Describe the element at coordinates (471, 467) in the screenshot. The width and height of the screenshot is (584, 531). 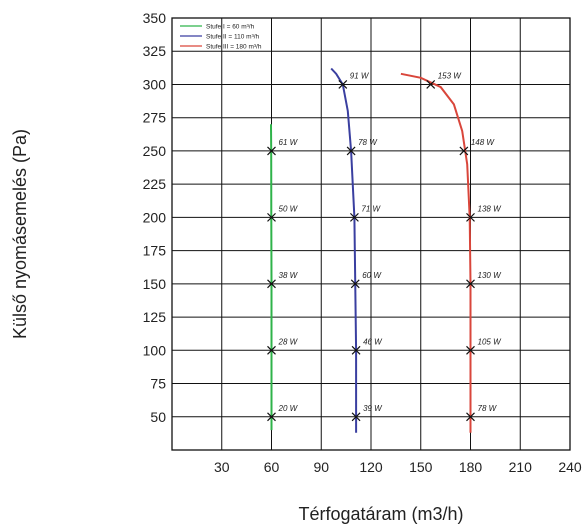
I see `x-tick-label: 180` at that location.